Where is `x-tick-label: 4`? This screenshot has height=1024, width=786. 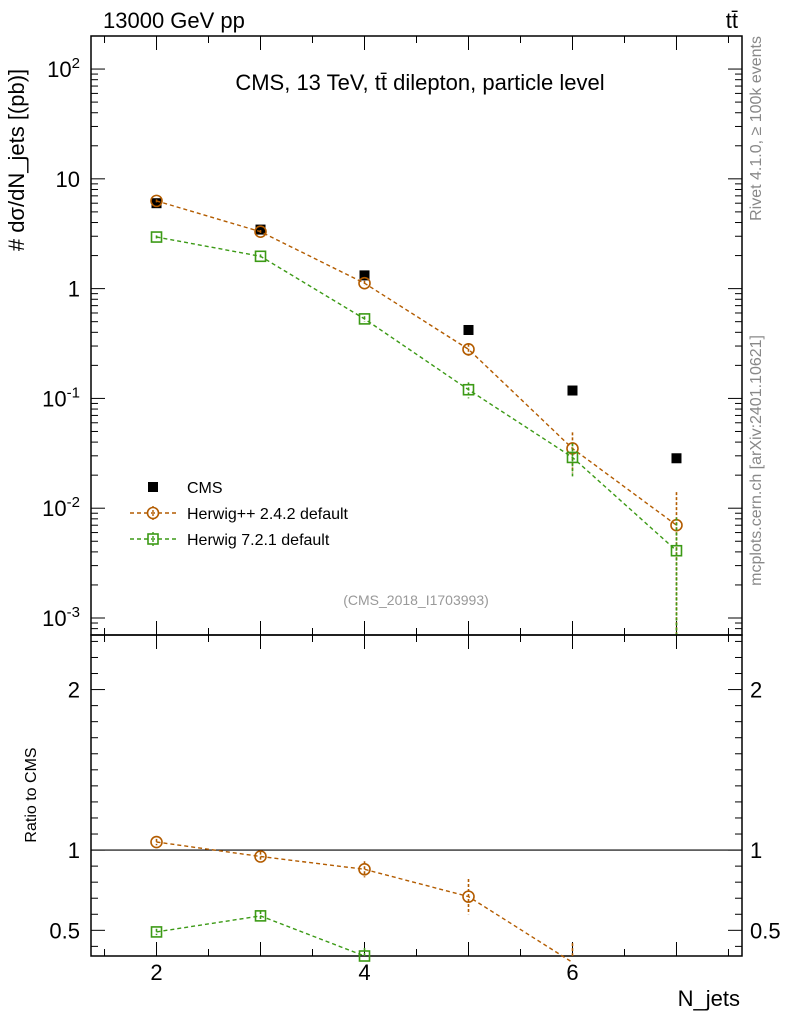
x-tick-label: 4 is located at coordinates (364, 972).